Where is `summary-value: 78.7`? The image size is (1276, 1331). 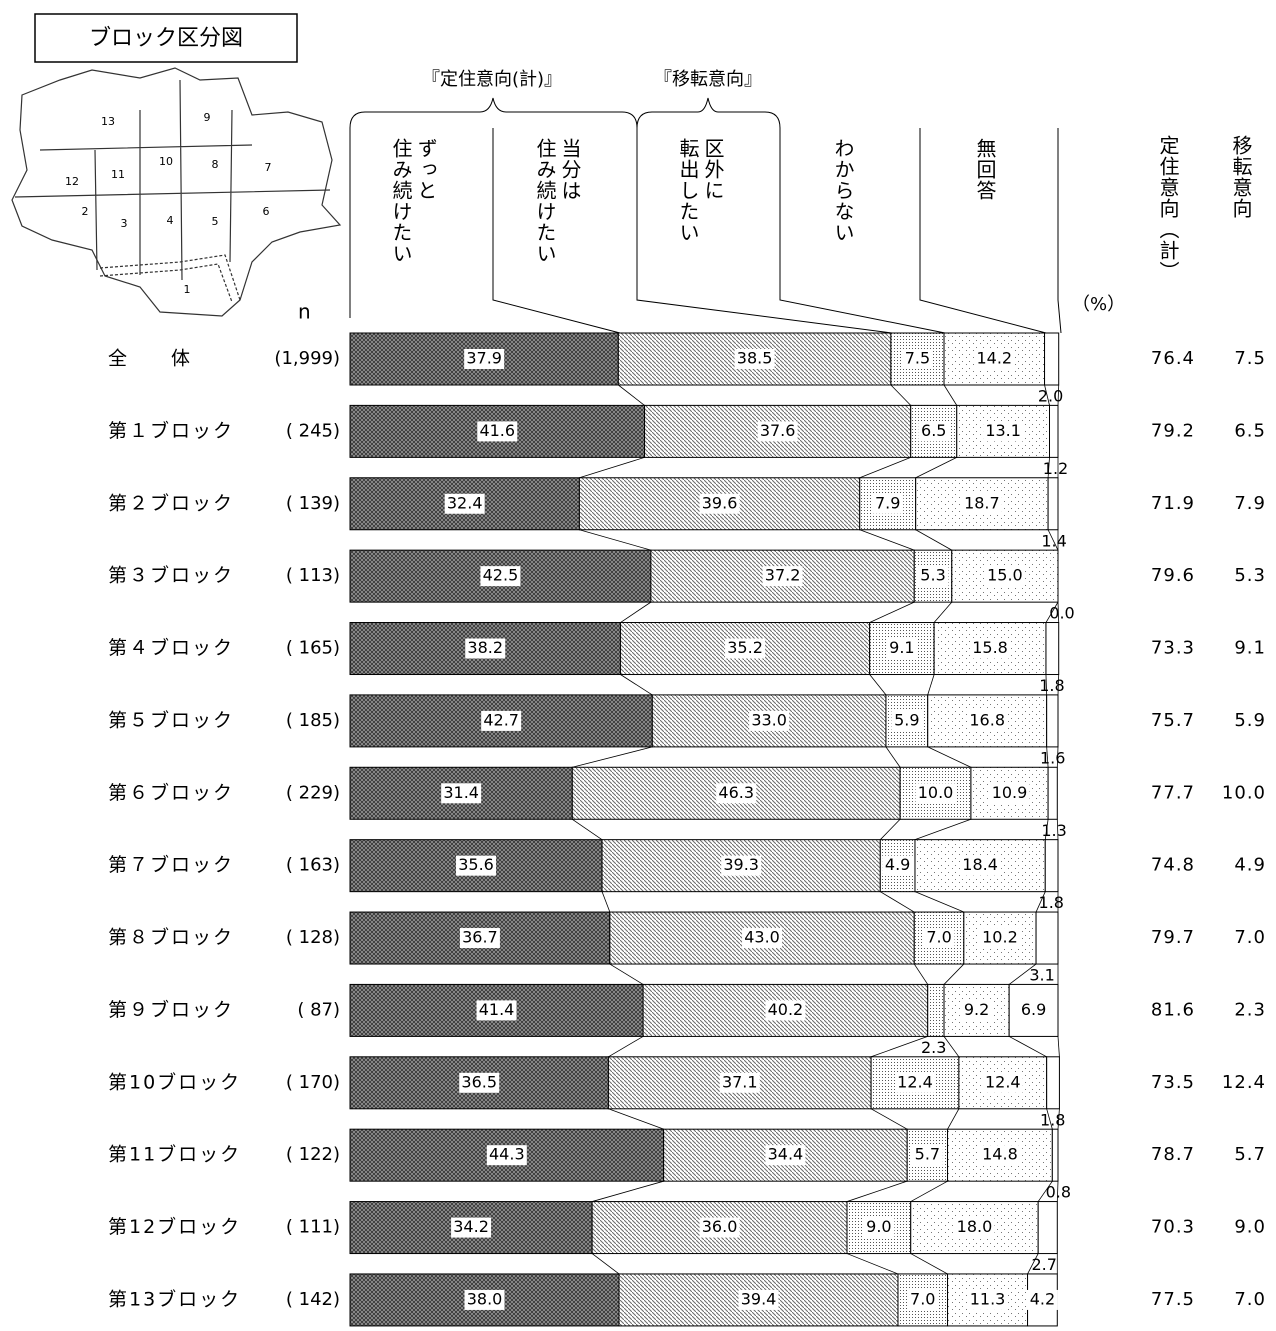 summary-value: 78.7 is located at coordinates (1173, 1154).